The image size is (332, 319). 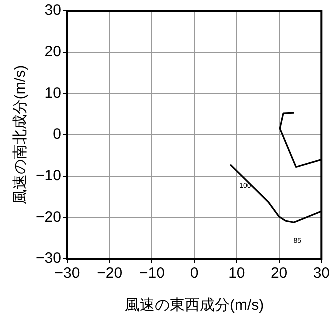 I want to click on x-tick-label: 0, so click(x=194, y=273).